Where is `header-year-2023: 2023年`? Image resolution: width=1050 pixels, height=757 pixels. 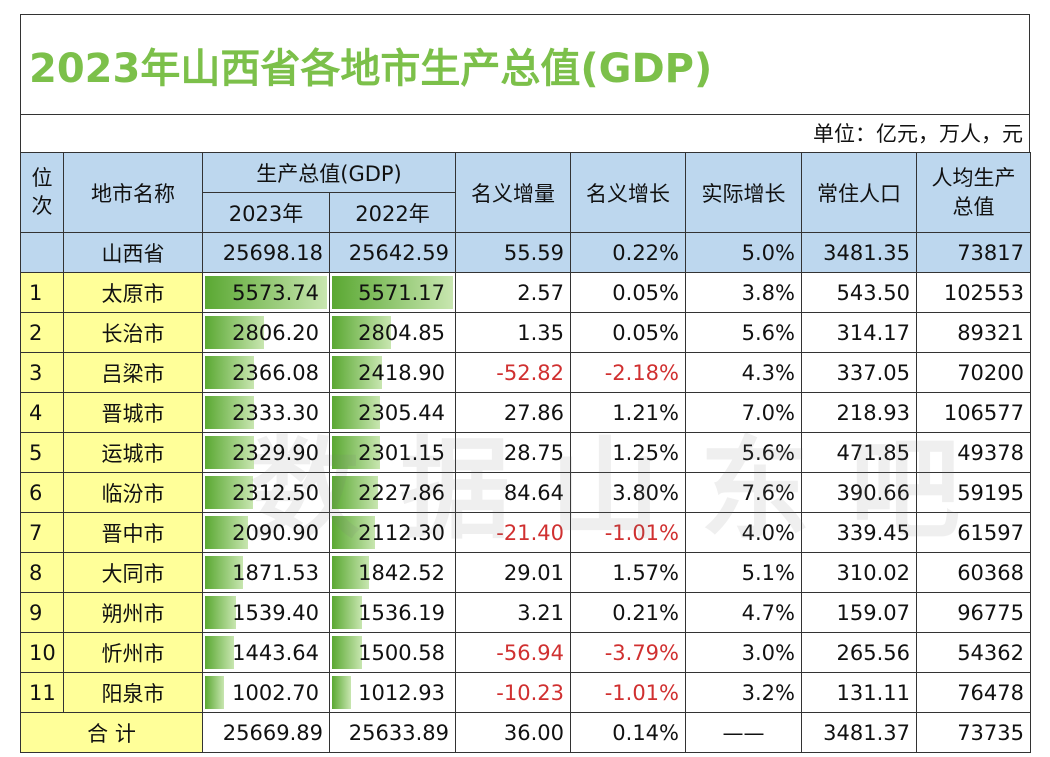
header-year-2023: 2023年 is located at coordinates (266, 212).